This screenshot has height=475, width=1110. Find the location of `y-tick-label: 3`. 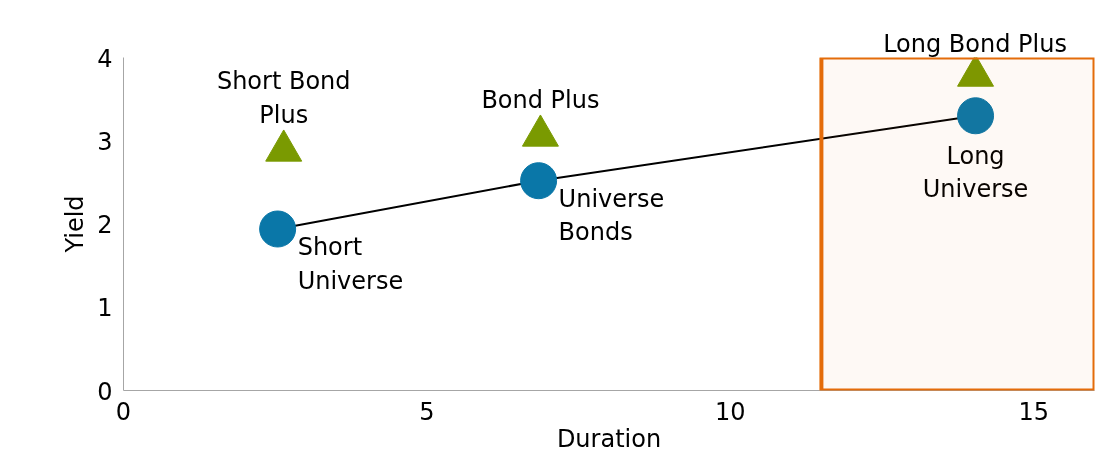

y-tick-label: 3 is located at coordinates (105, 141).